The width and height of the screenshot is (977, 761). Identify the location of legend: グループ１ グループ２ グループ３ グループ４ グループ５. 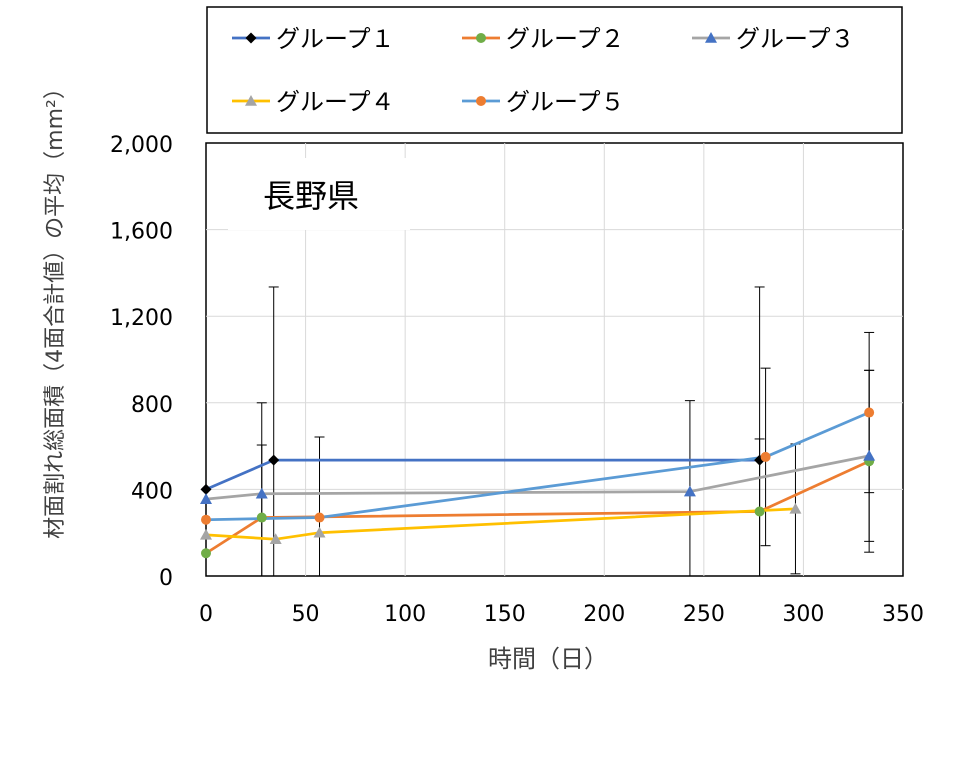
(554, 70).